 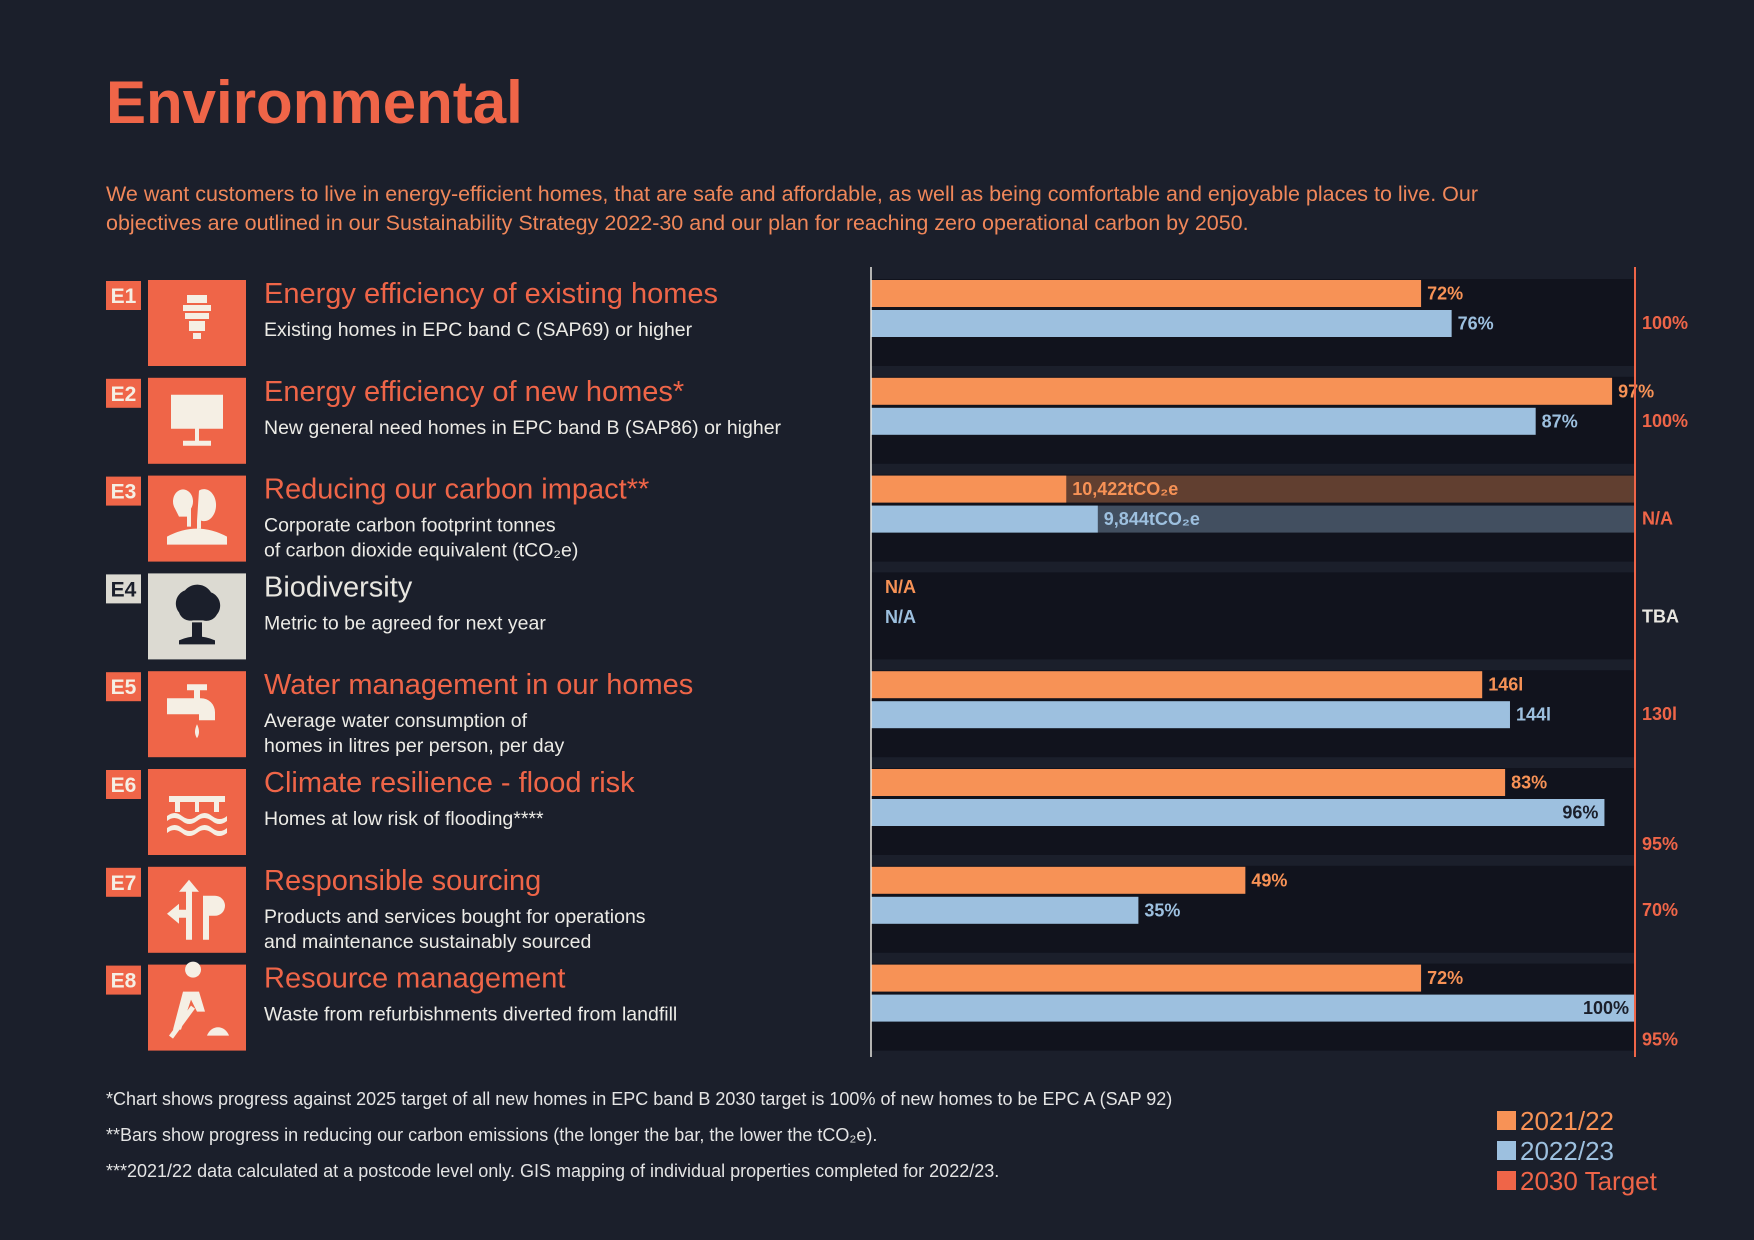 I want to click on metric-title: Water management in our homes, so click(x=478, y=685).